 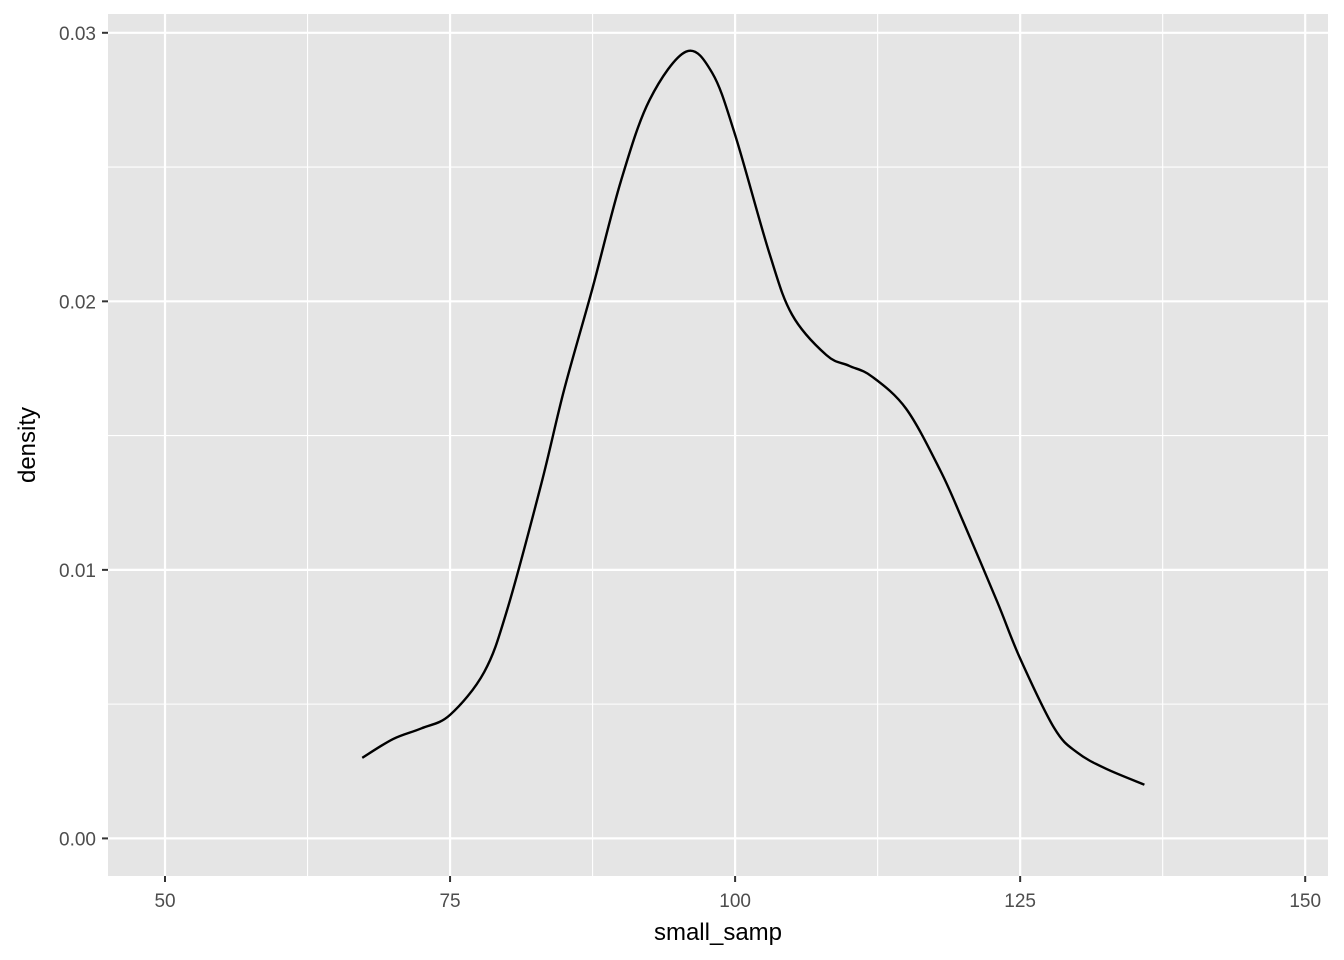 I want to click on y-tick-label: 0.01, so click(x=77, y=571).